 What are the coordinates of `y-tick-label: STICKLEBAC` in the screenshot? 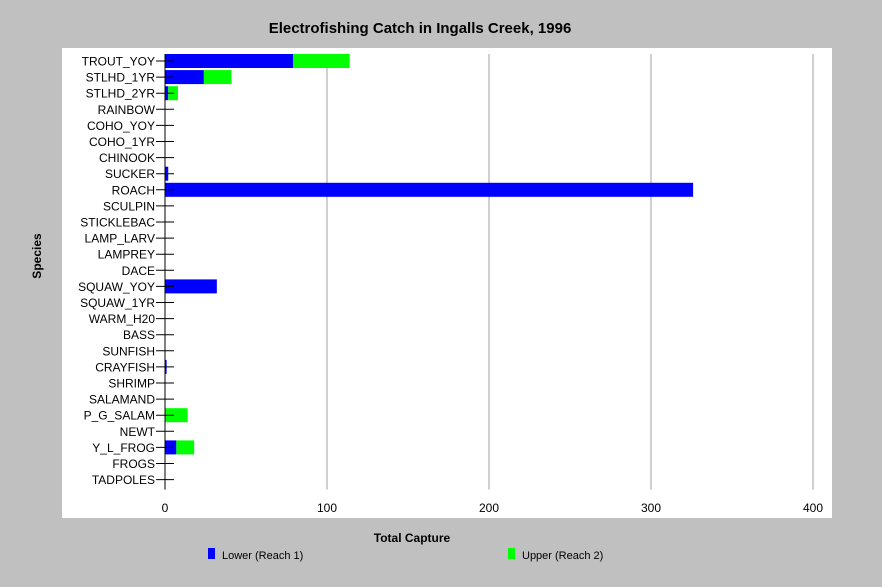 It's located at (117, 223).